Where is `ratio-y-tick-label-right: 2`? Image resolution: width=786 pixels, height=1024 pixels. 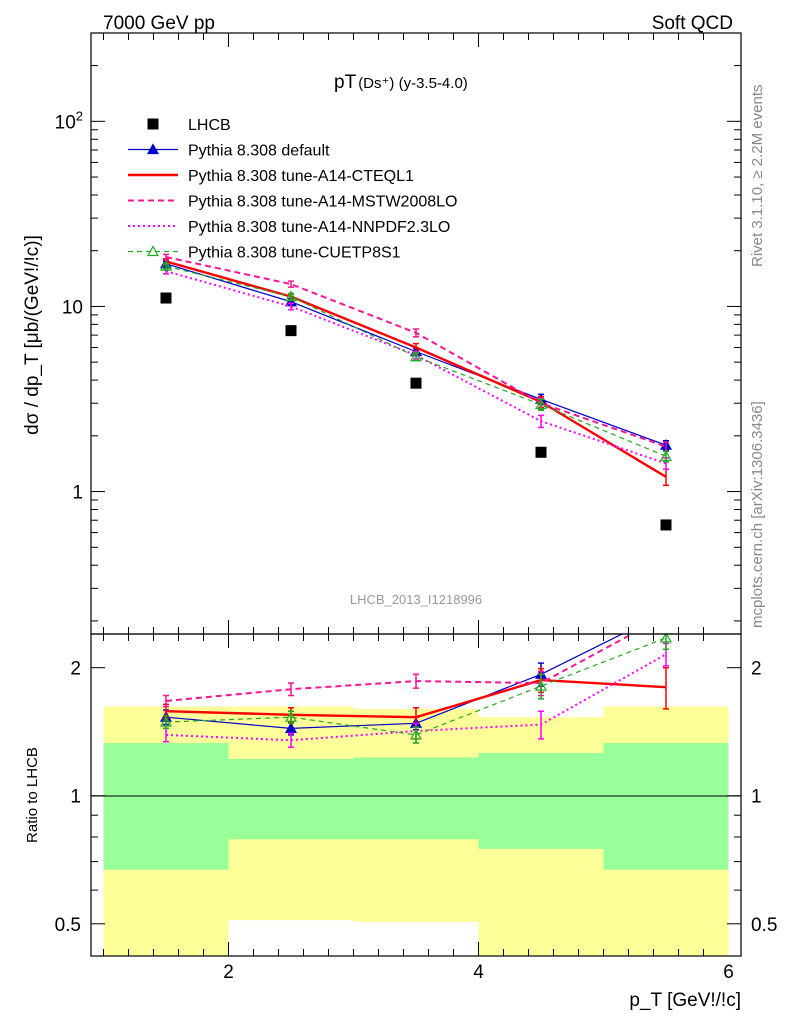 ratio-y-tick-label-right: 2 is located at coordinates (756, 669).